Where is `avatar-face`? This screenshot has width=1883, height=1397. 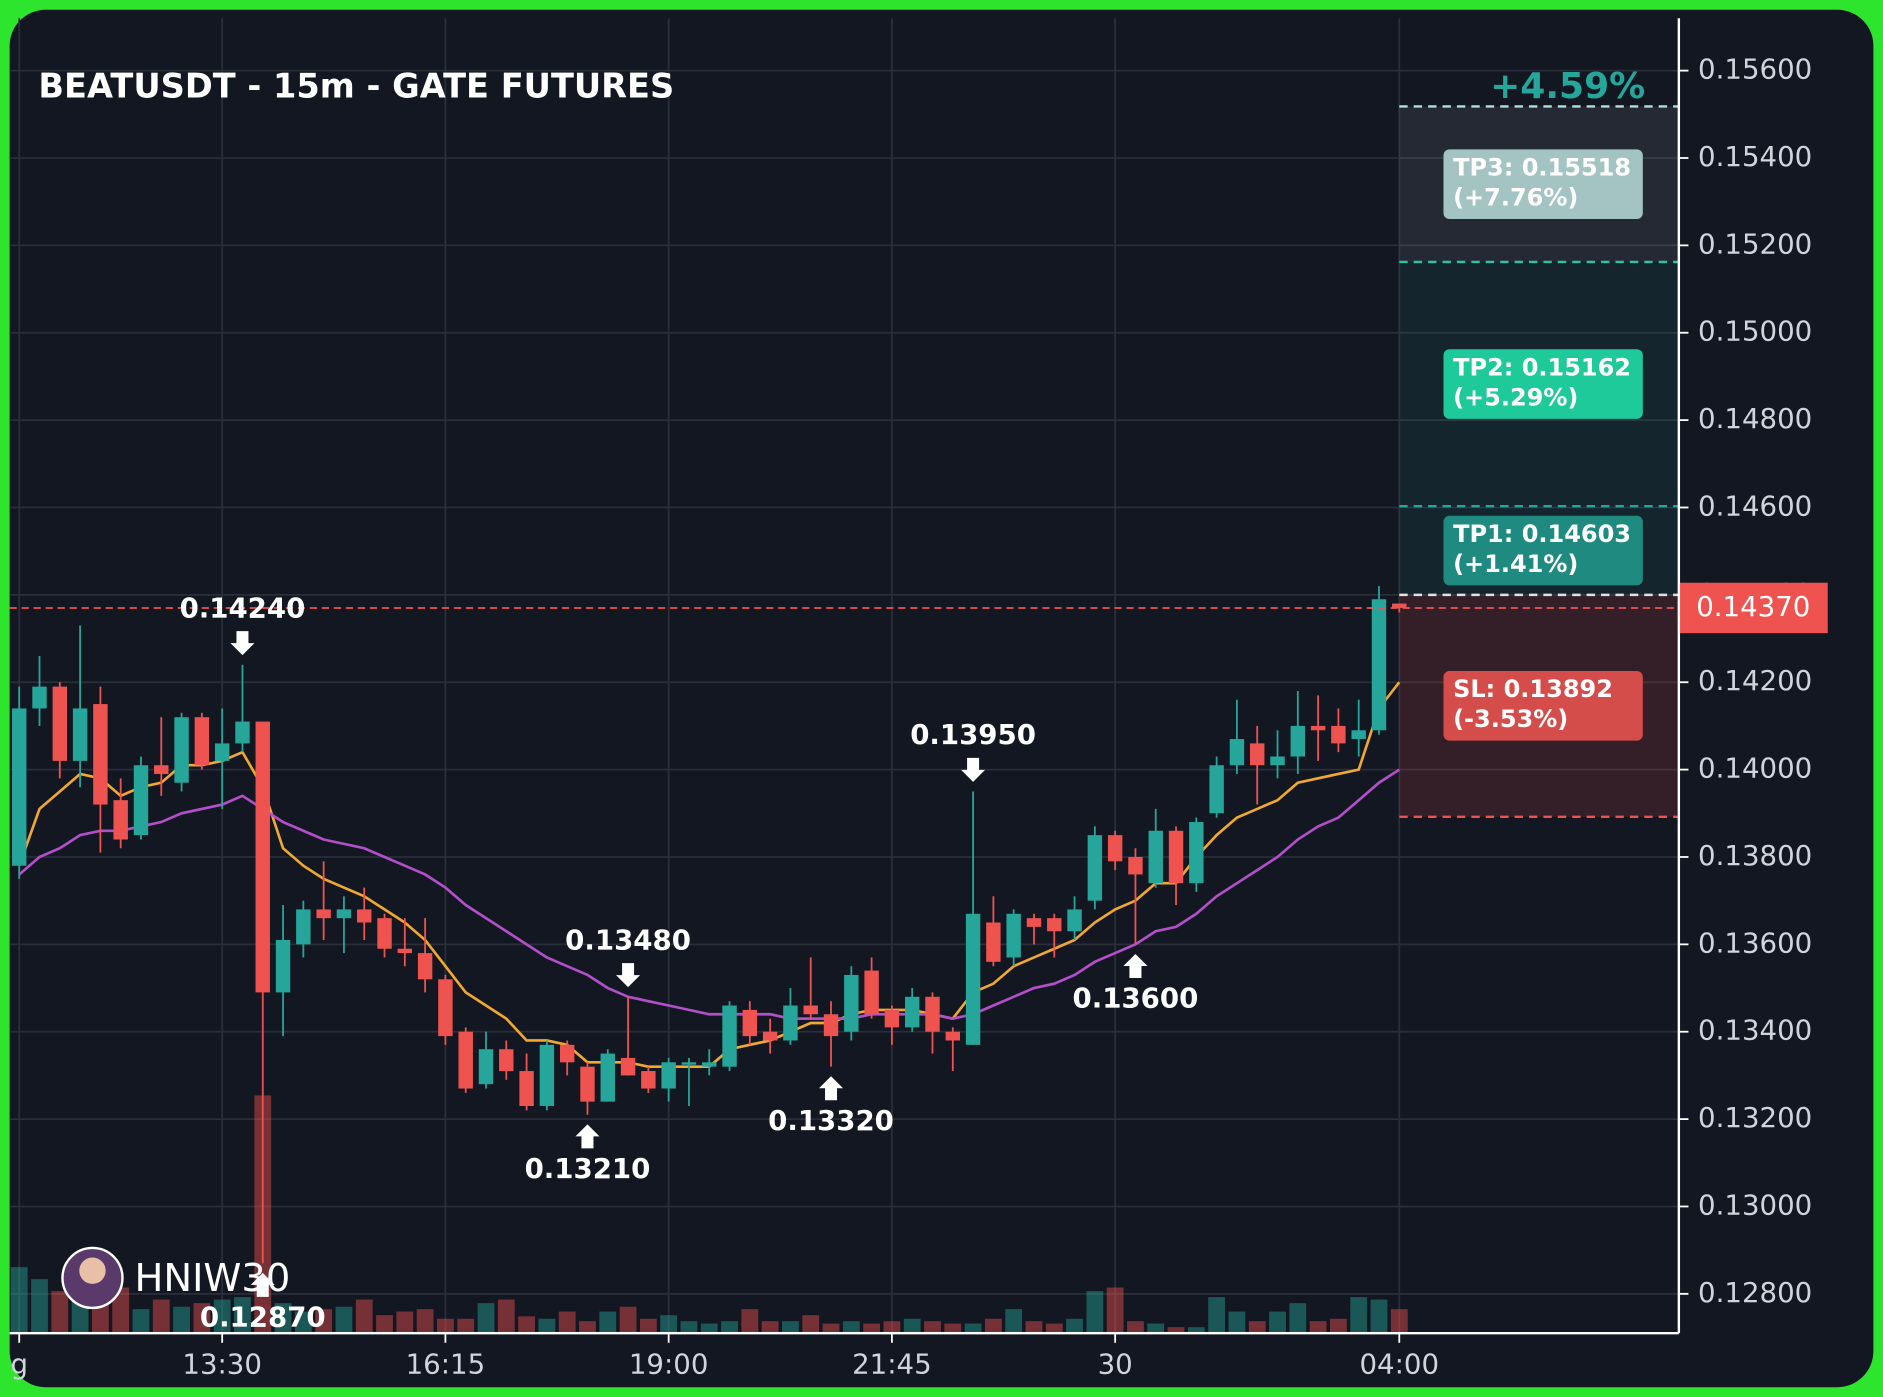 avatar-face is located at coordinates (92, 1270).